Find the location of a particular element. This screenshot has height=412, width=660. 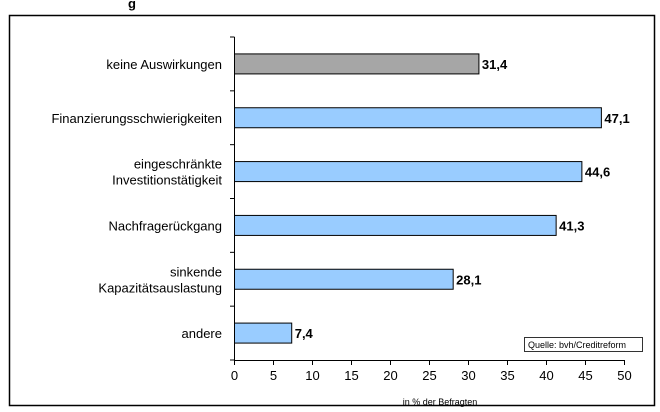

x-tick-label: 15 is located at coordinates (351, 375).